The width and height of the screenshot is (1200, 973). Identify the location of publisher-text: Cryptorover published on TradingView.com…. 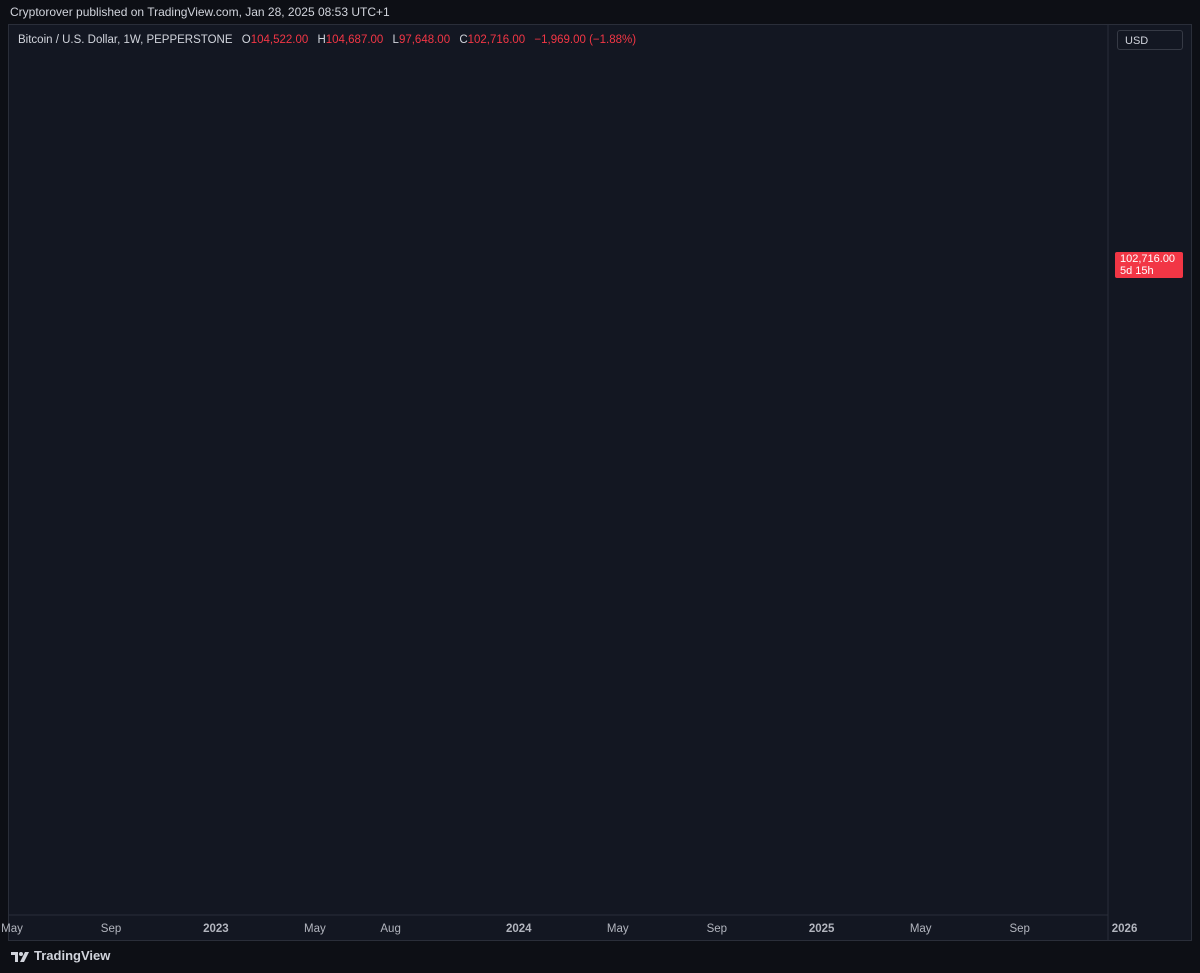
(200, 12).